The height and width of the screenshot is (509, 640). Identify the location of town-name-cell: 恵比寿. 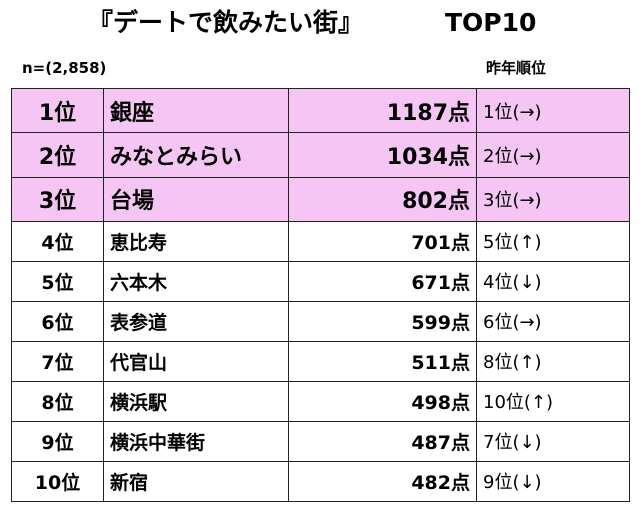
(196, 241).